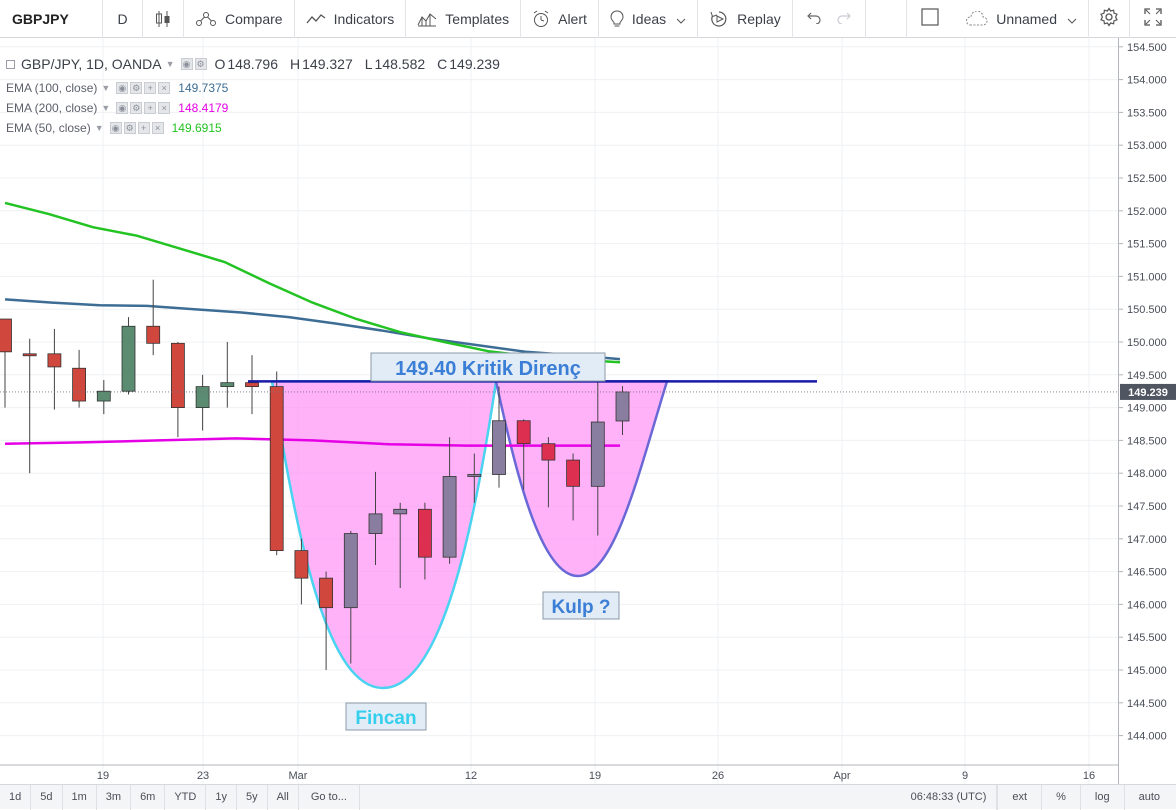  I want to click on range-buttons: 1d 5d 1m 3m 6m YTD 1y 5y All, so click(149, 797).